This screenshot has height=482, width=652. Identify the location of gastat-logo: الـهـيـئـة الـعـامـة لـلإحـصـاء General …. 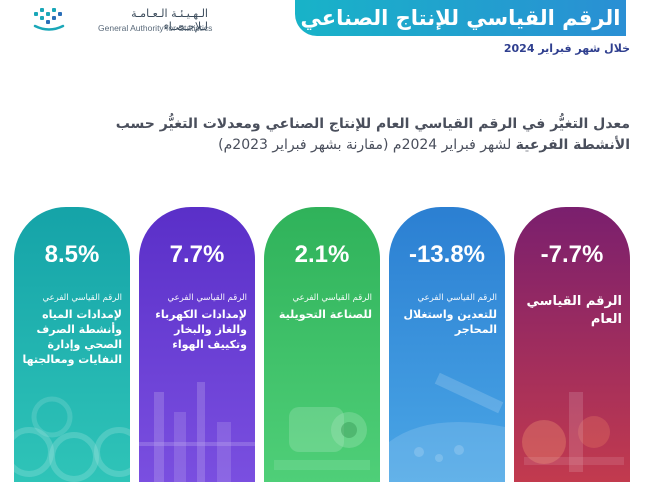
(117, 20).